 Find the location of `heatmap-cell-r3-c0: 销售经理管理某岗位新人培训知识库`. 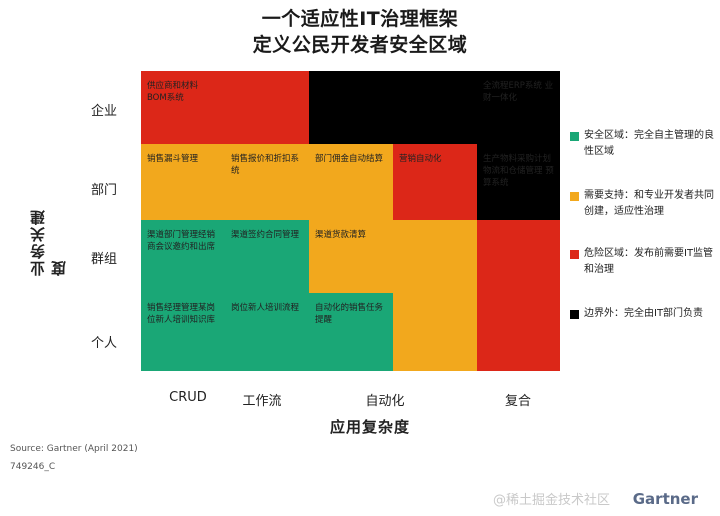

heatmap-cell-r3-c0: 销售经理管理某岗位新人培训知识库 is located at coordinates (183, 332).